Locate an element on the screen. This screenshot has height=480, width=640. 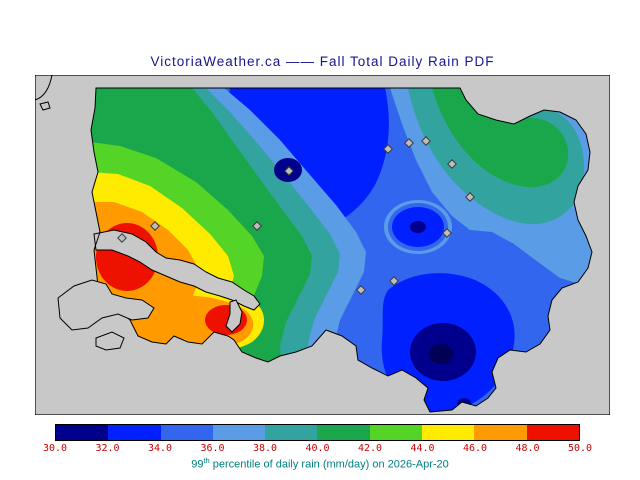
colorbar-tick-label: 32.0 is located at coordinates (107, 448).